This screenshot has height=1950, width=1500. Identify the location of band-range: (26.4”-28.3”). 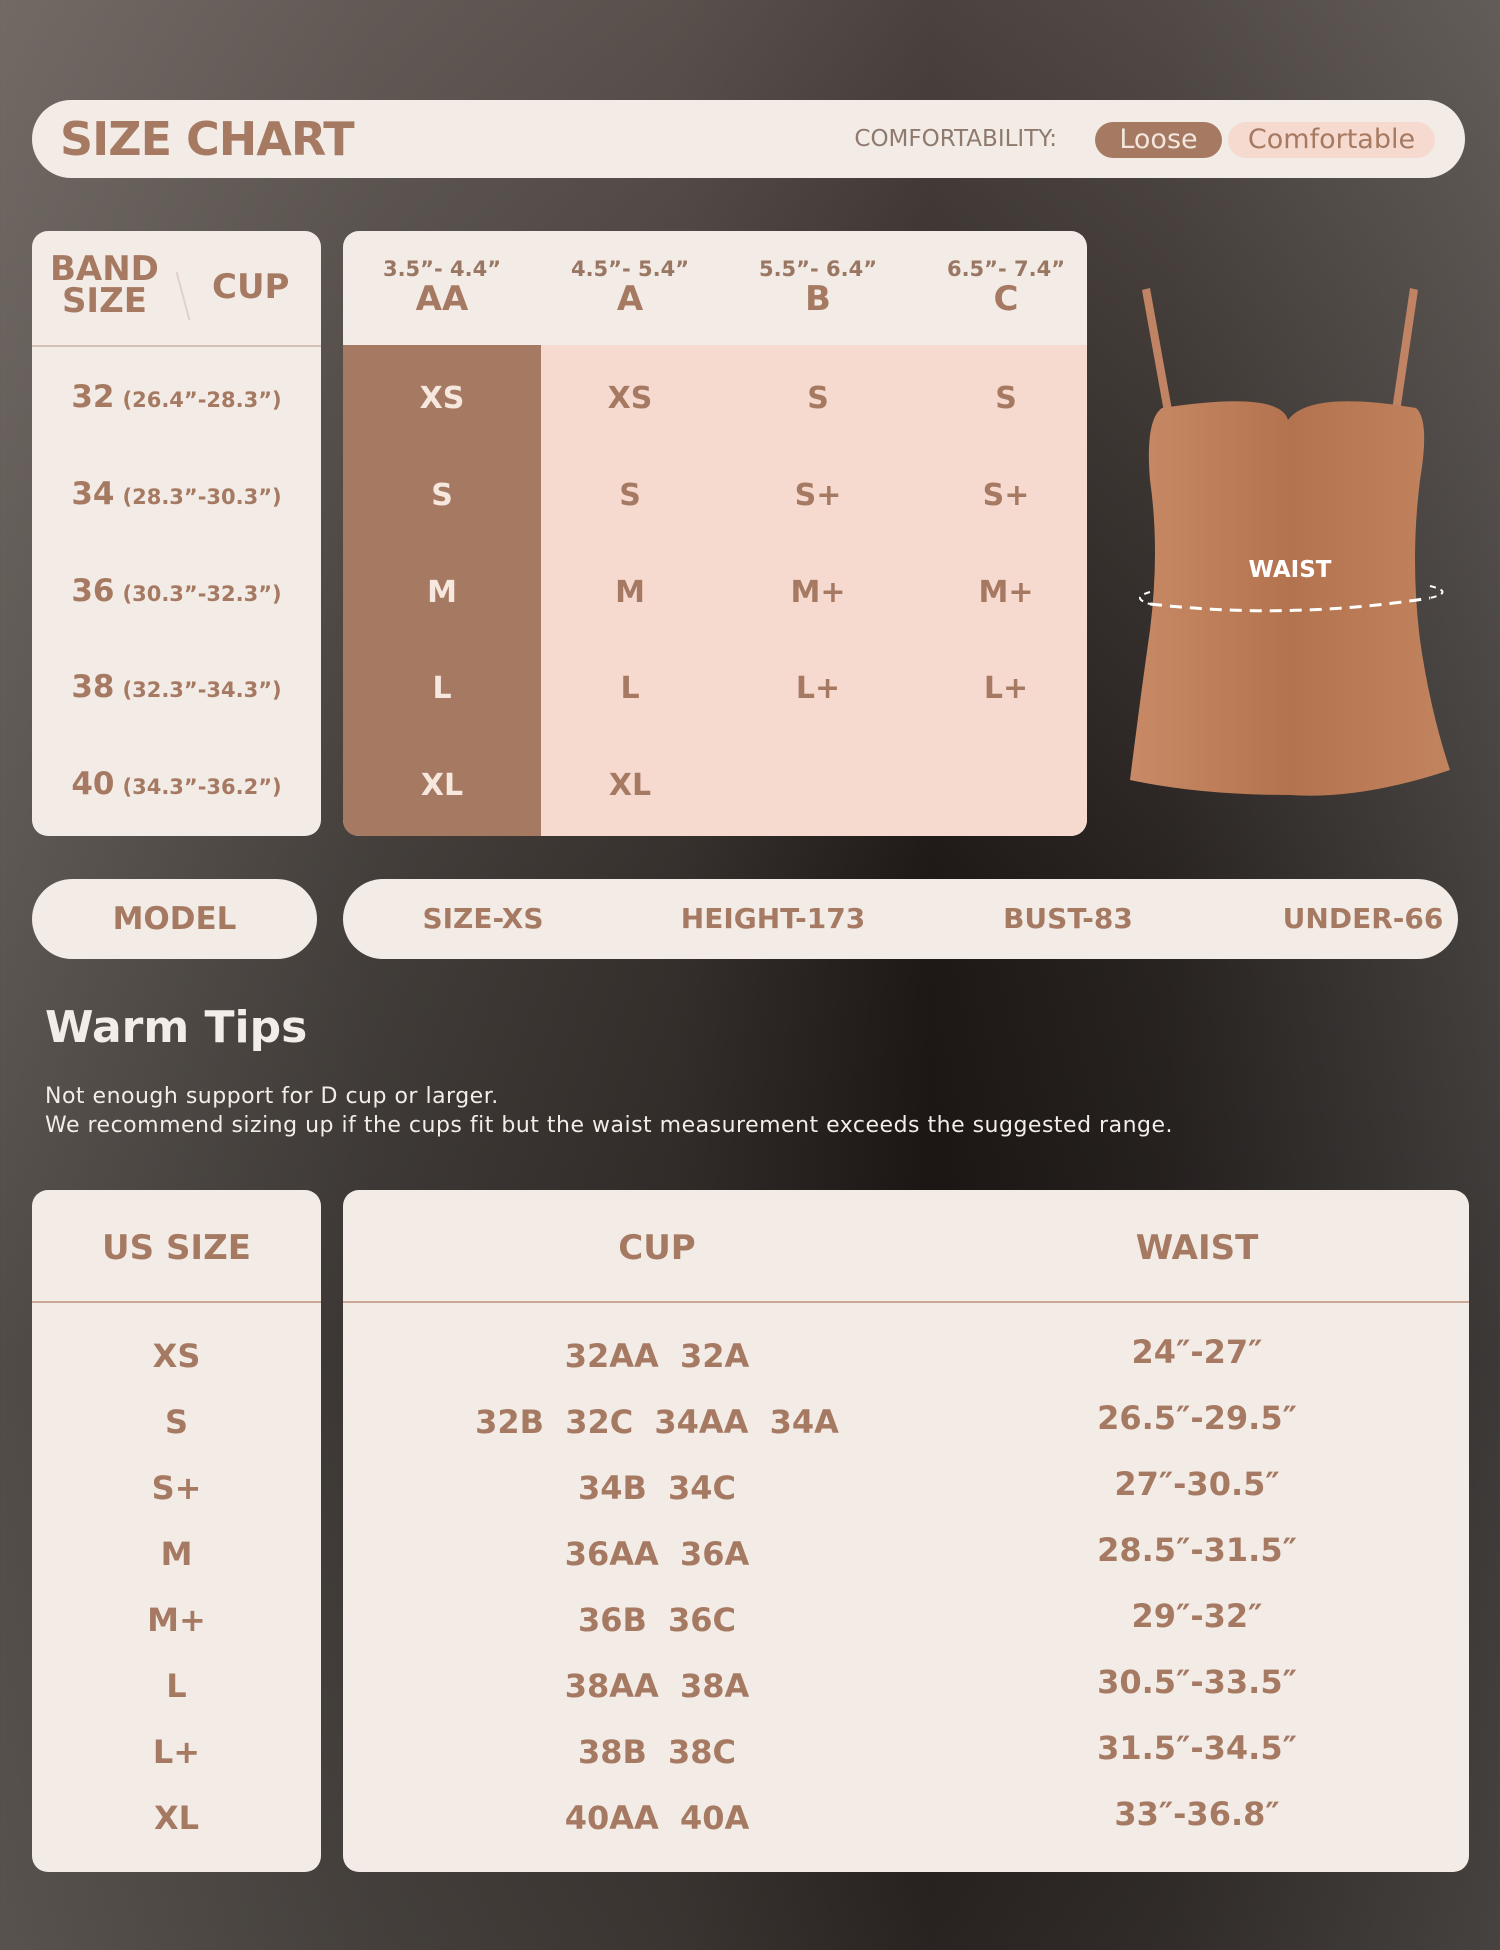
(202, 400).